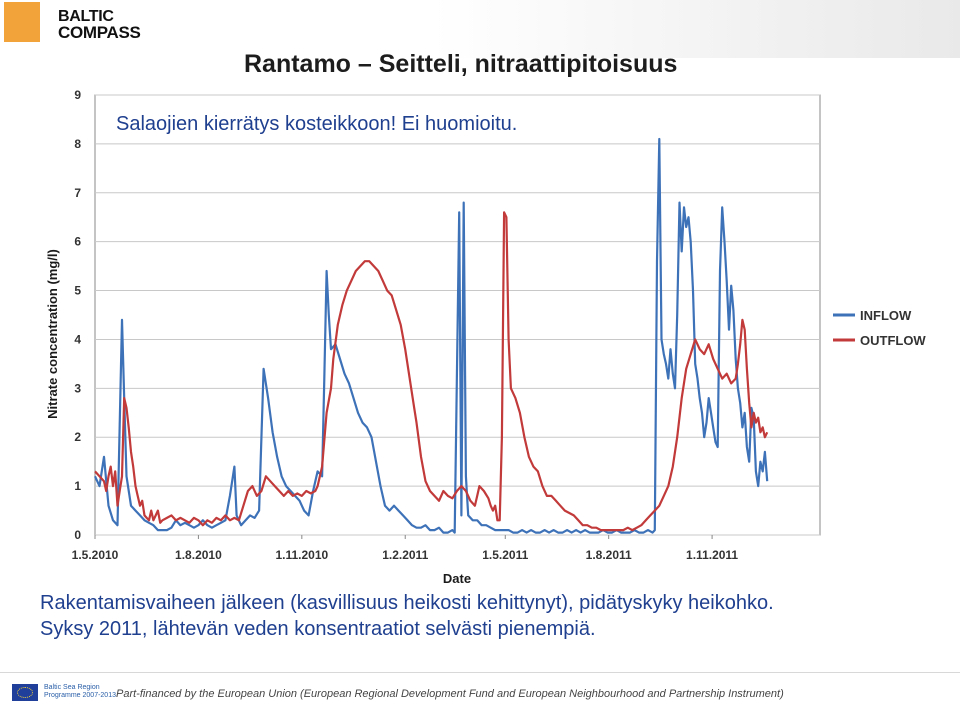 The image size is (960, 706). Describe the element at coordinates (77, 193) in the screenshot. I see `y-tick-label: 7` at that location.